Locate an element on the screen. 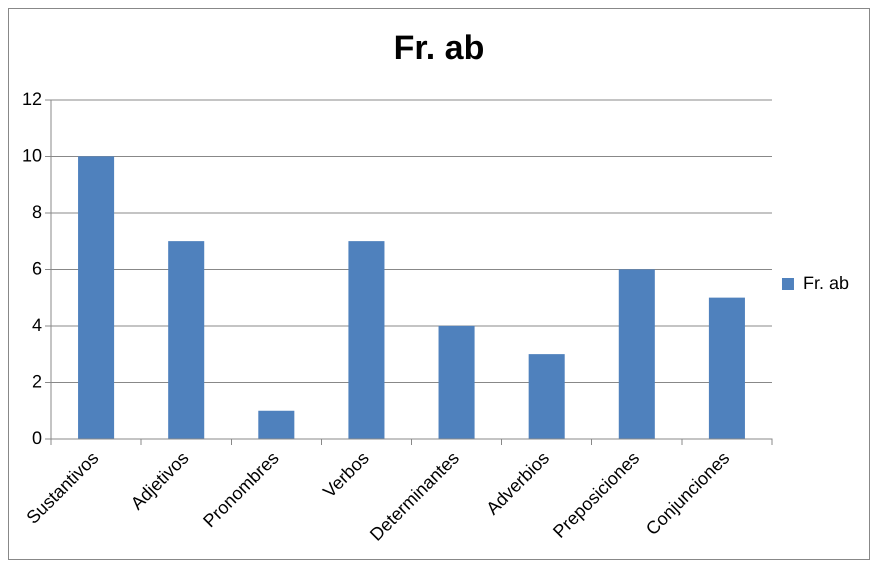  legend-label: Fr. ab is located at coordinates (826, 282).